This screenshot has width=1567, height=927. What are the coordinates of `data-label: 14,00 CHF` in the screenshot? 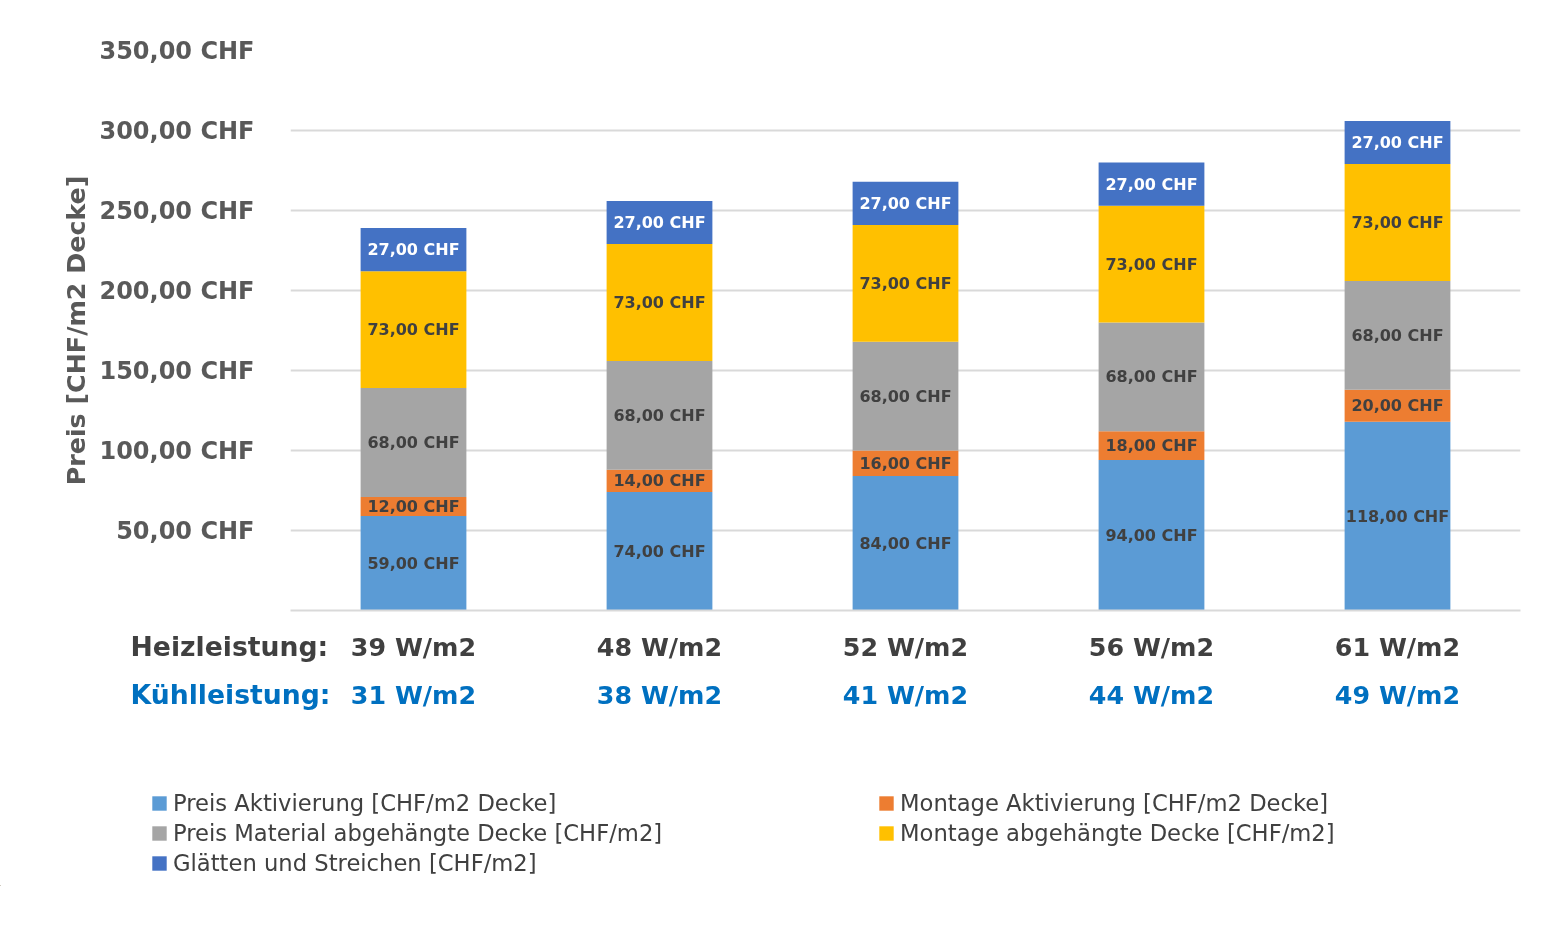 It's located at (659, 481).